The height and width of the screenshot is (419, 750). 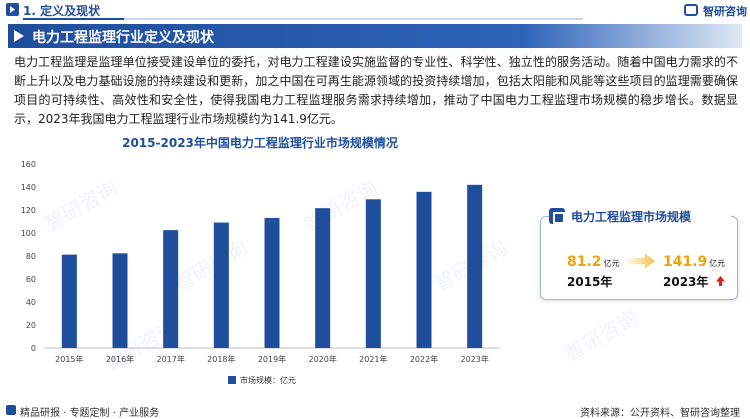 I want to click on y-tick-label: 80, so click(x=31, y=256).